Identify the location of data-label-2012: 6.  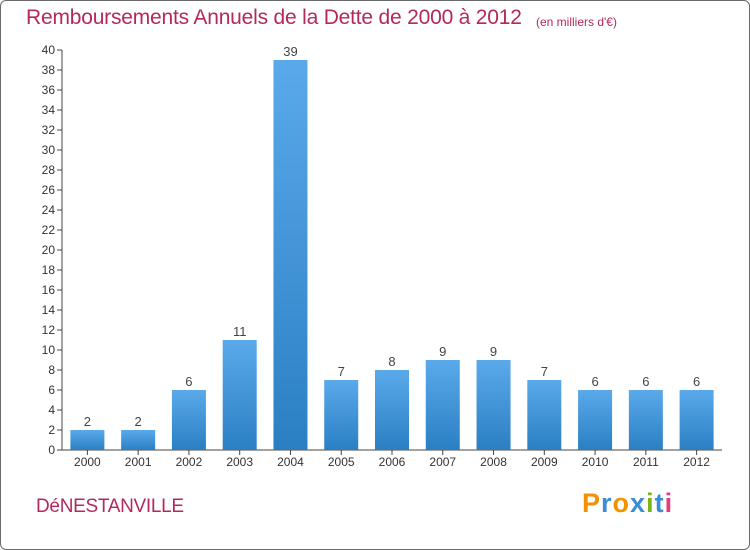
(696, 381).